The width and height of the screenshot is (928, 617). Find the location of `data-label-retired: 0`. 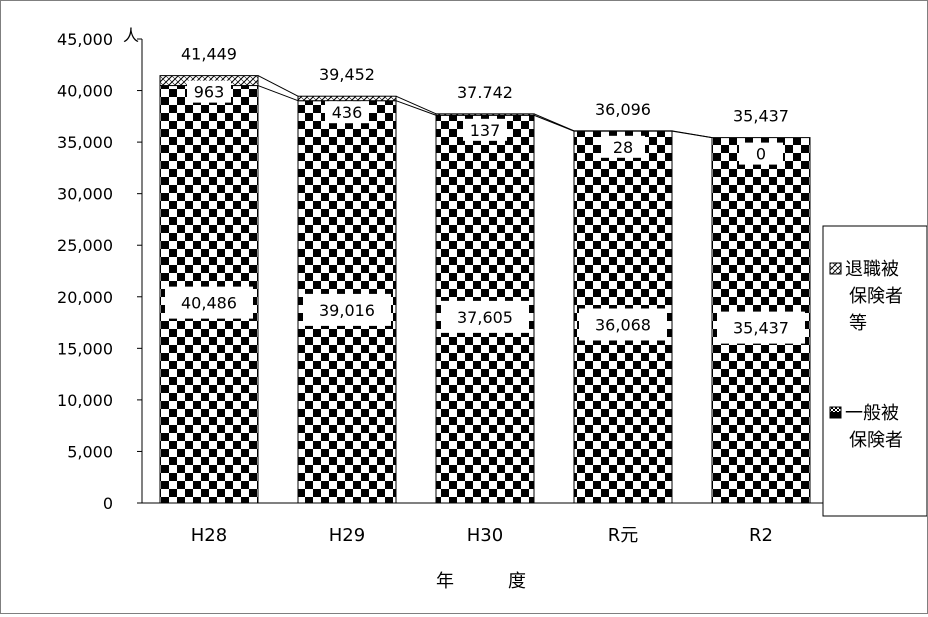

data-label-retired: 0 is located at coordinates (761, 154).